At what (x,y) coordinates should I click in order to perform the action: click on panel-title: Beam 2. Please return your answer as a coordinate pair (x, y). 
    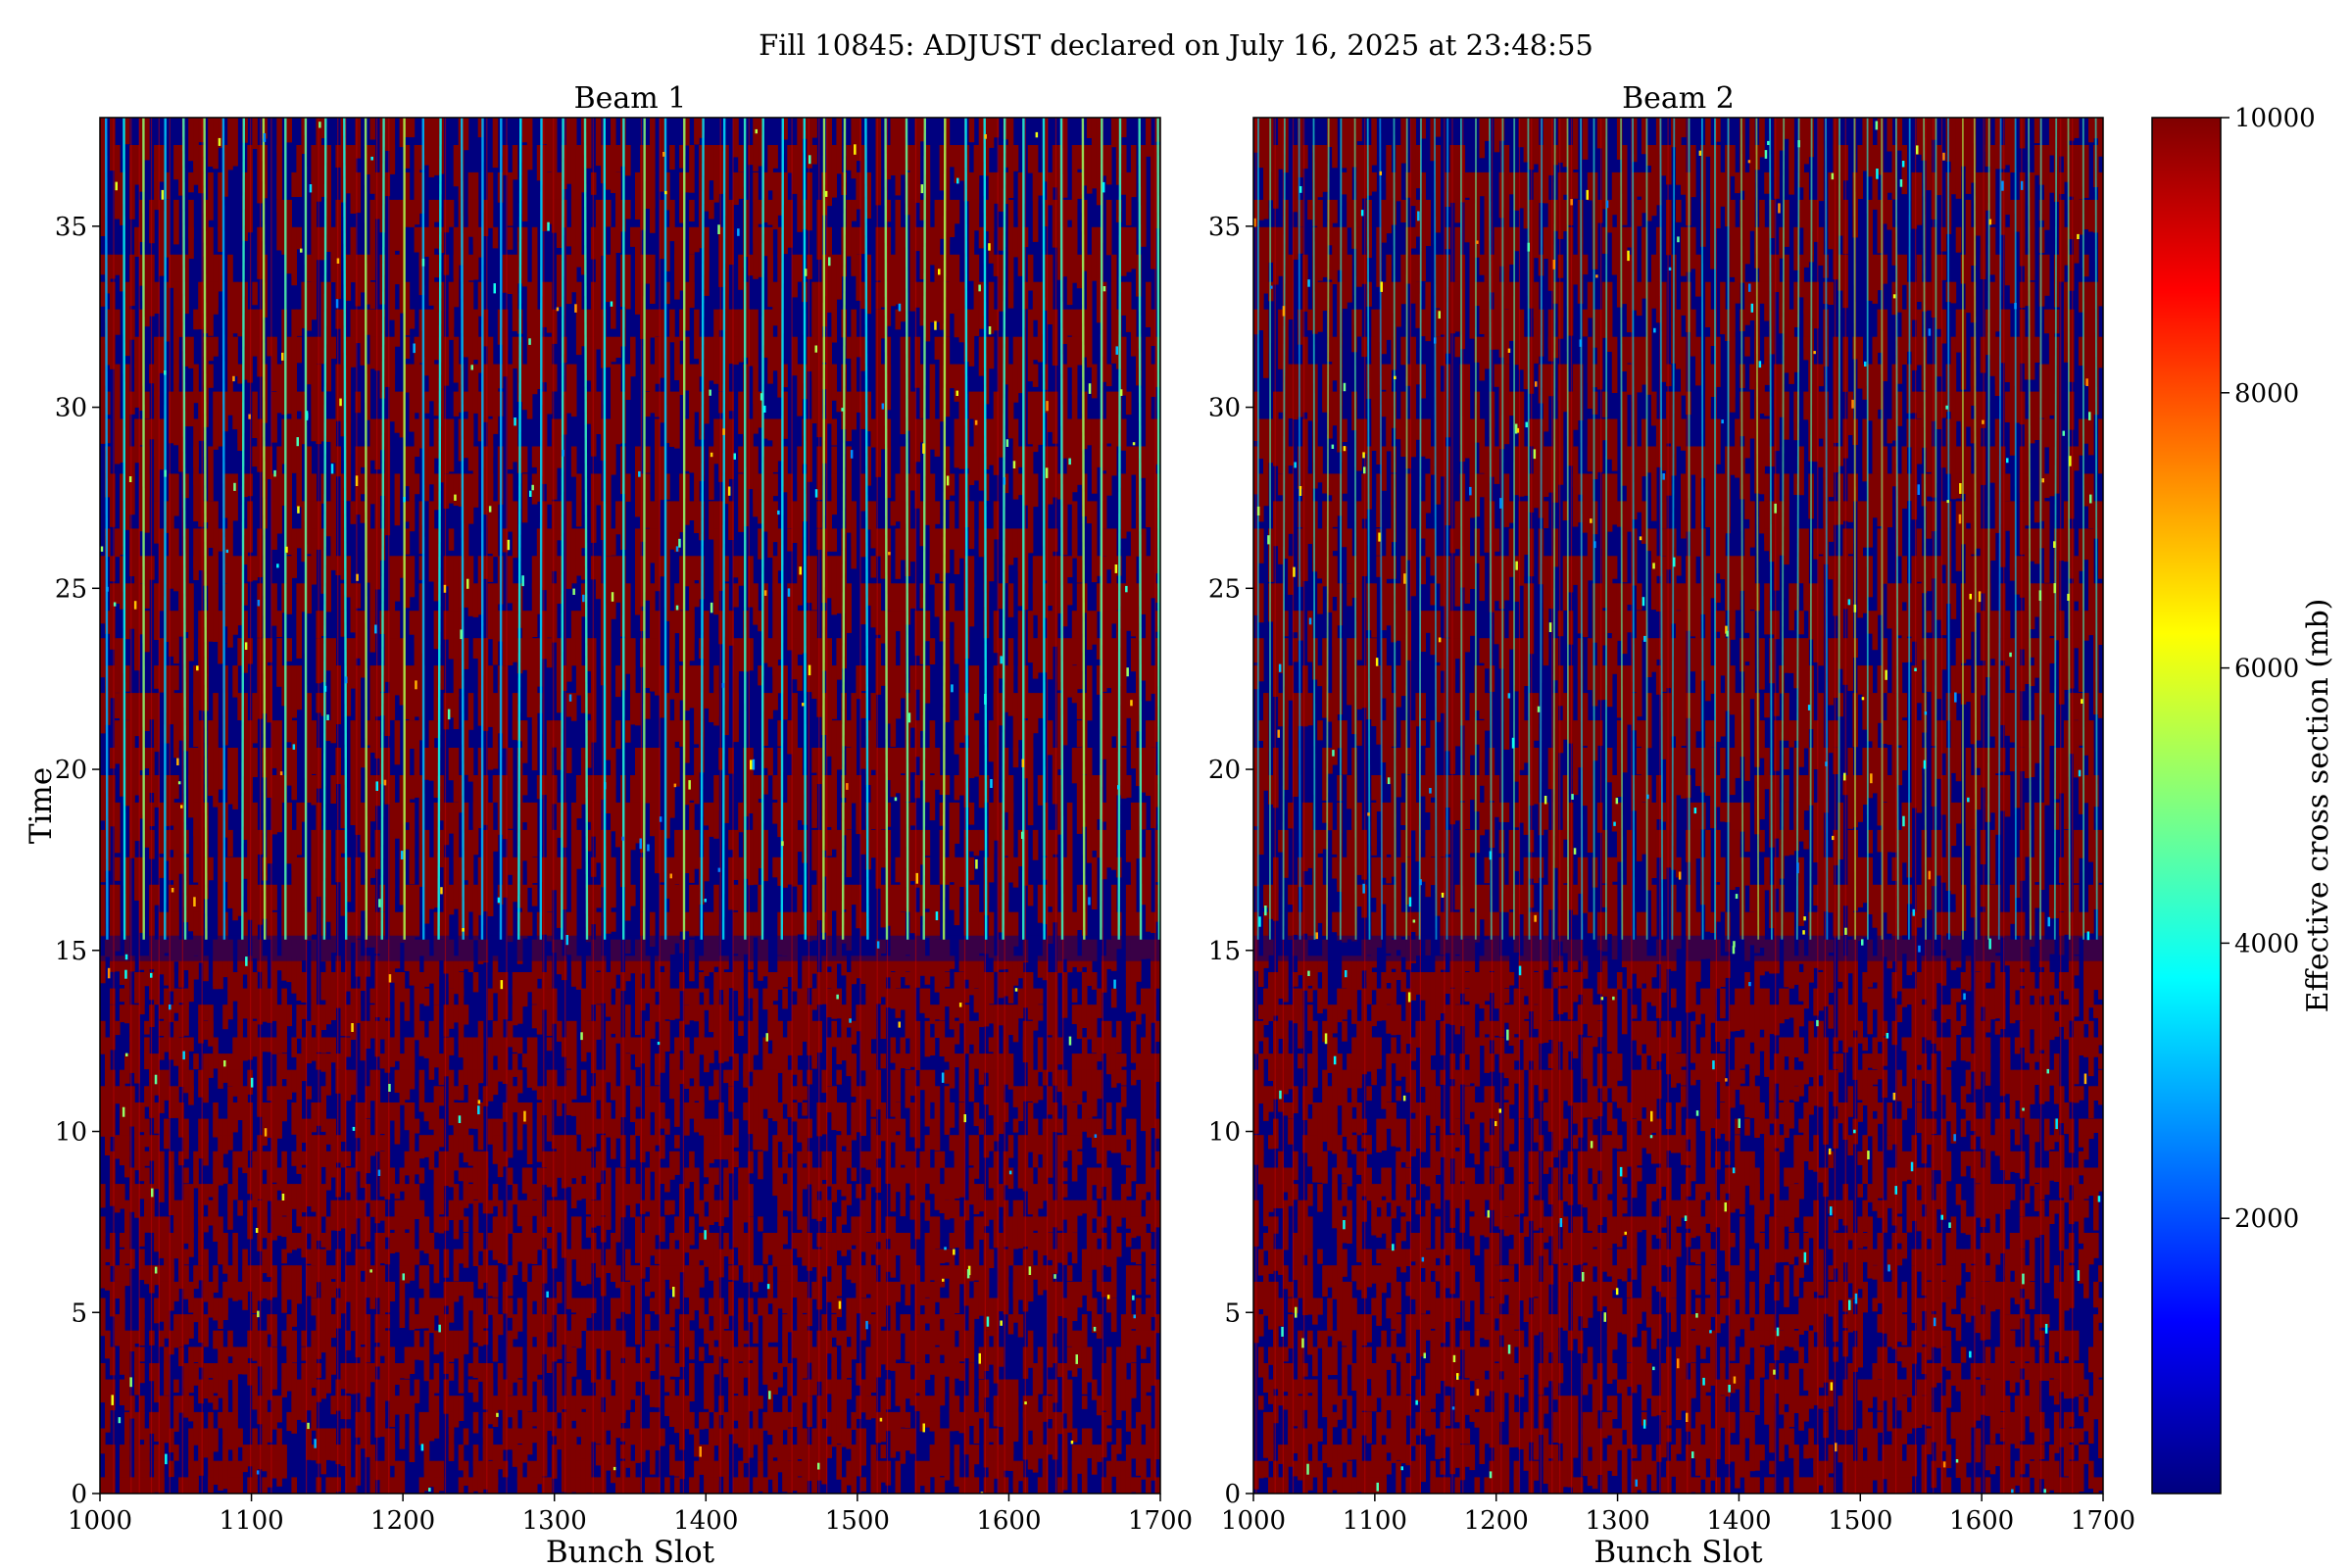
    Looking at the image, I should click on (1678, 98).